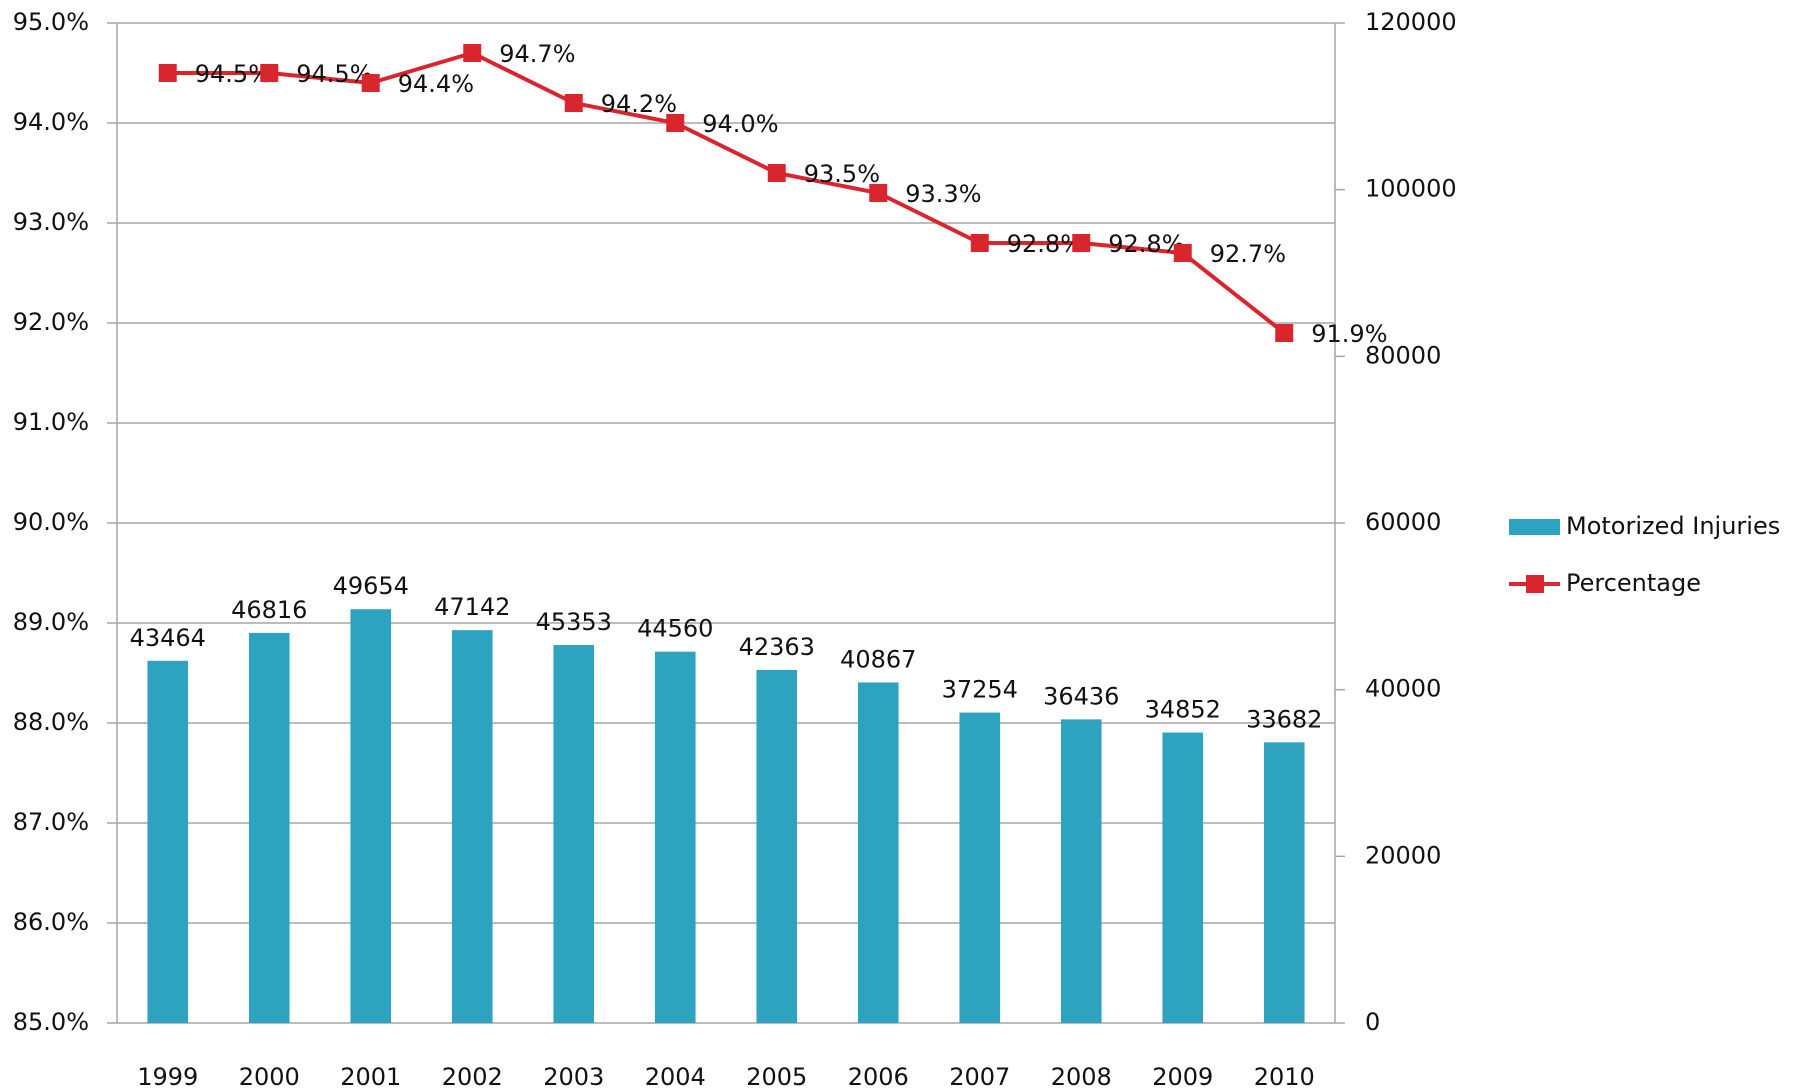 The width and height of the screenshot is (1812, 1090). What do you see at coordinates (1182, 1076) in the screenshot?
I see `x-tick-label: 2009` at bounding box center [1182, 1076].